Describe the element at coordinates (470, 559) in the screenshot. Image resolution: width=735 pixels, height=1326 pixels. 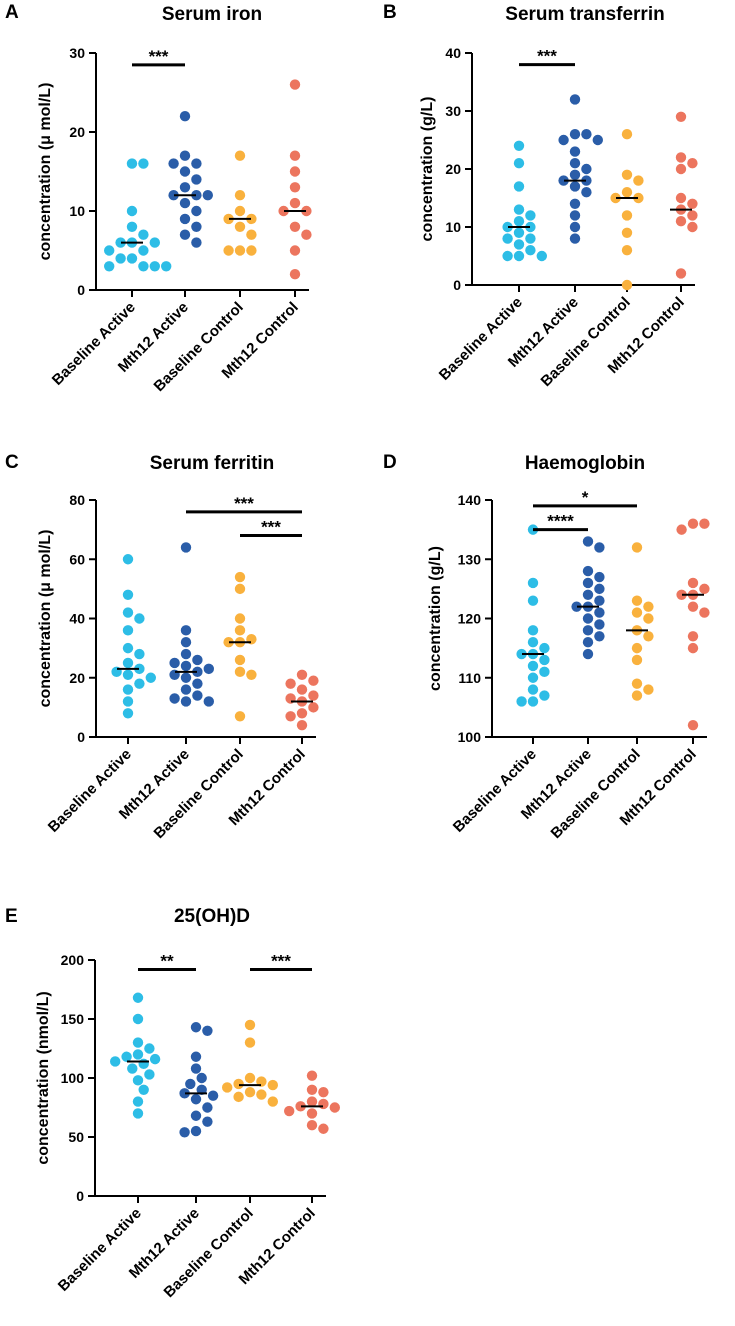
I see `y-tick-label: 130` at that location.